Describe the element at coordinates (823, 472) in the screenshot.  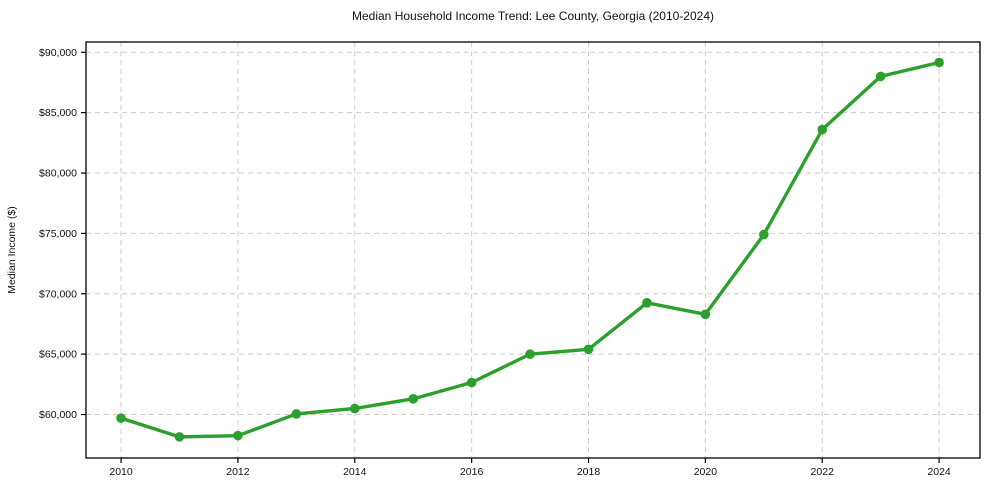
I see `x-tick-label: 2022` at that location.